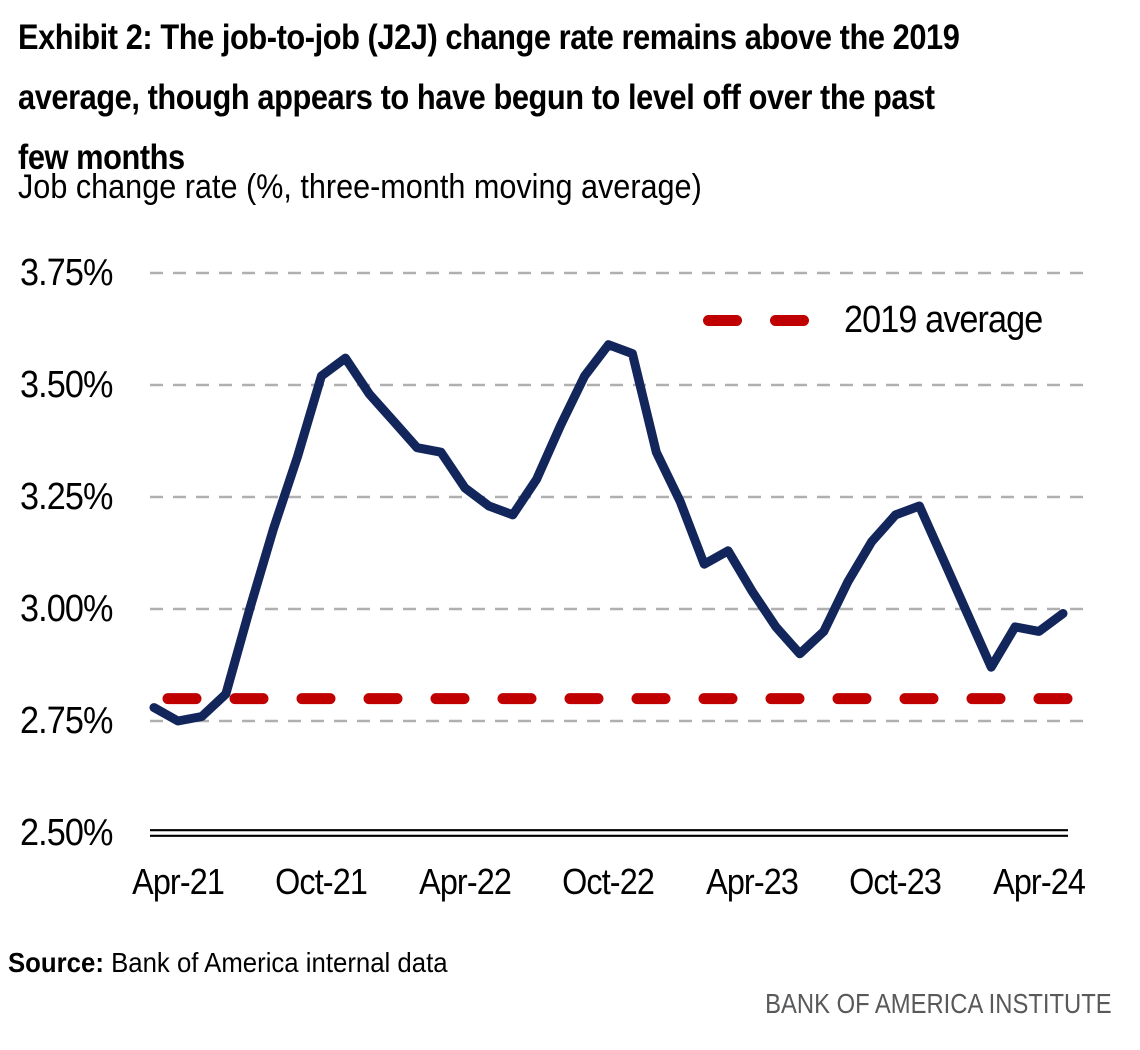 The height and width of the screenshot is (1050, 1140). Describe the element at coordinates (465, 881) in the screenshot. I see `x-tick-label-apr-22: Apr-22` at that location.